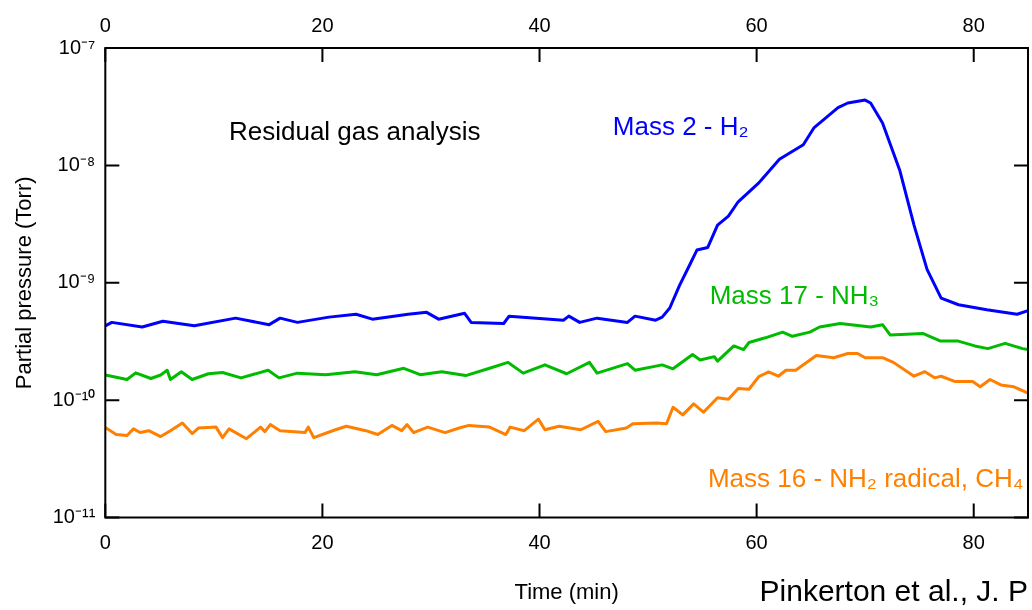 Image resolution: width=1032 pixels, height=610 pixels. What do you see at coordinates (76, 281) in the screenshot?
I see `y-tick-label: 10⁻⁹` at bounding box center [76, 281].